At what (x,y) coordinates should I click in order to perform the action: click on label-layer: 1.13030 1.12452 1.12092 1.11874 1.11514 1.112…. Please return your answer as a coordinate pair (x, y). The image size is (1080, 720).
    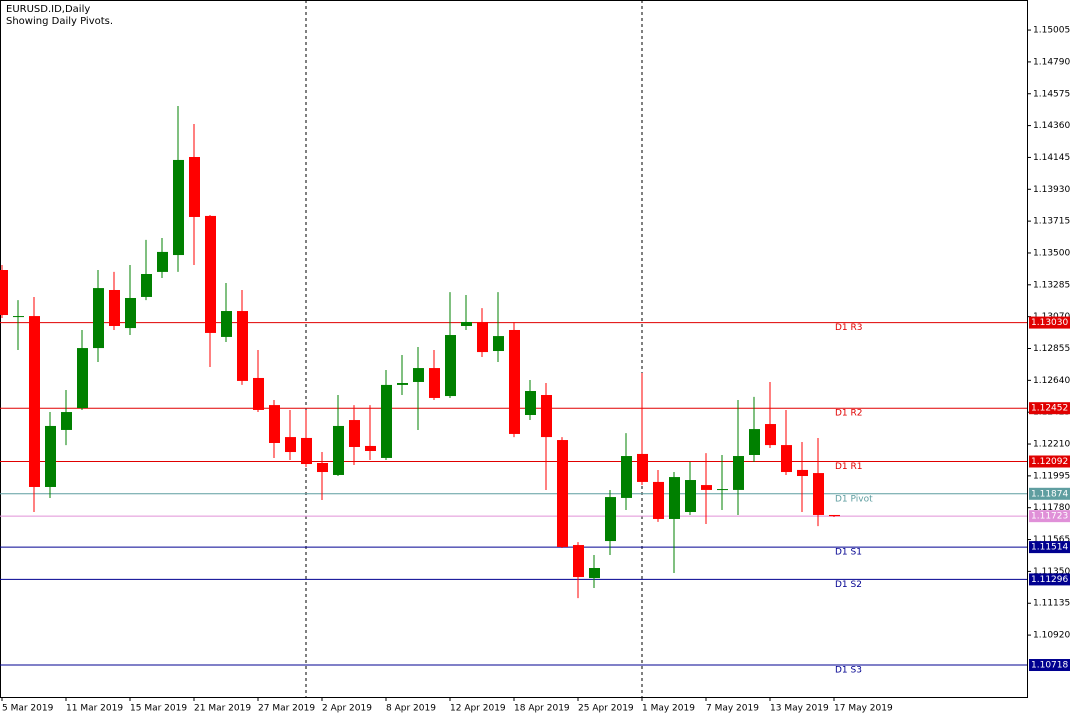
    Looking at the image, I should click on (1049, 494).